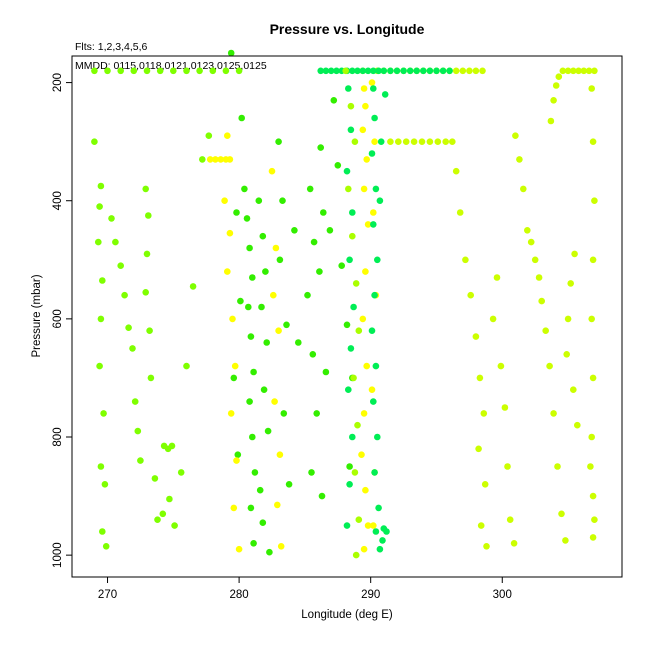 This screenshot has height=650, width=650. Describe the element at coordinates (58, 200) in the screenshot. I see `y-tick-label: 400` at that location.